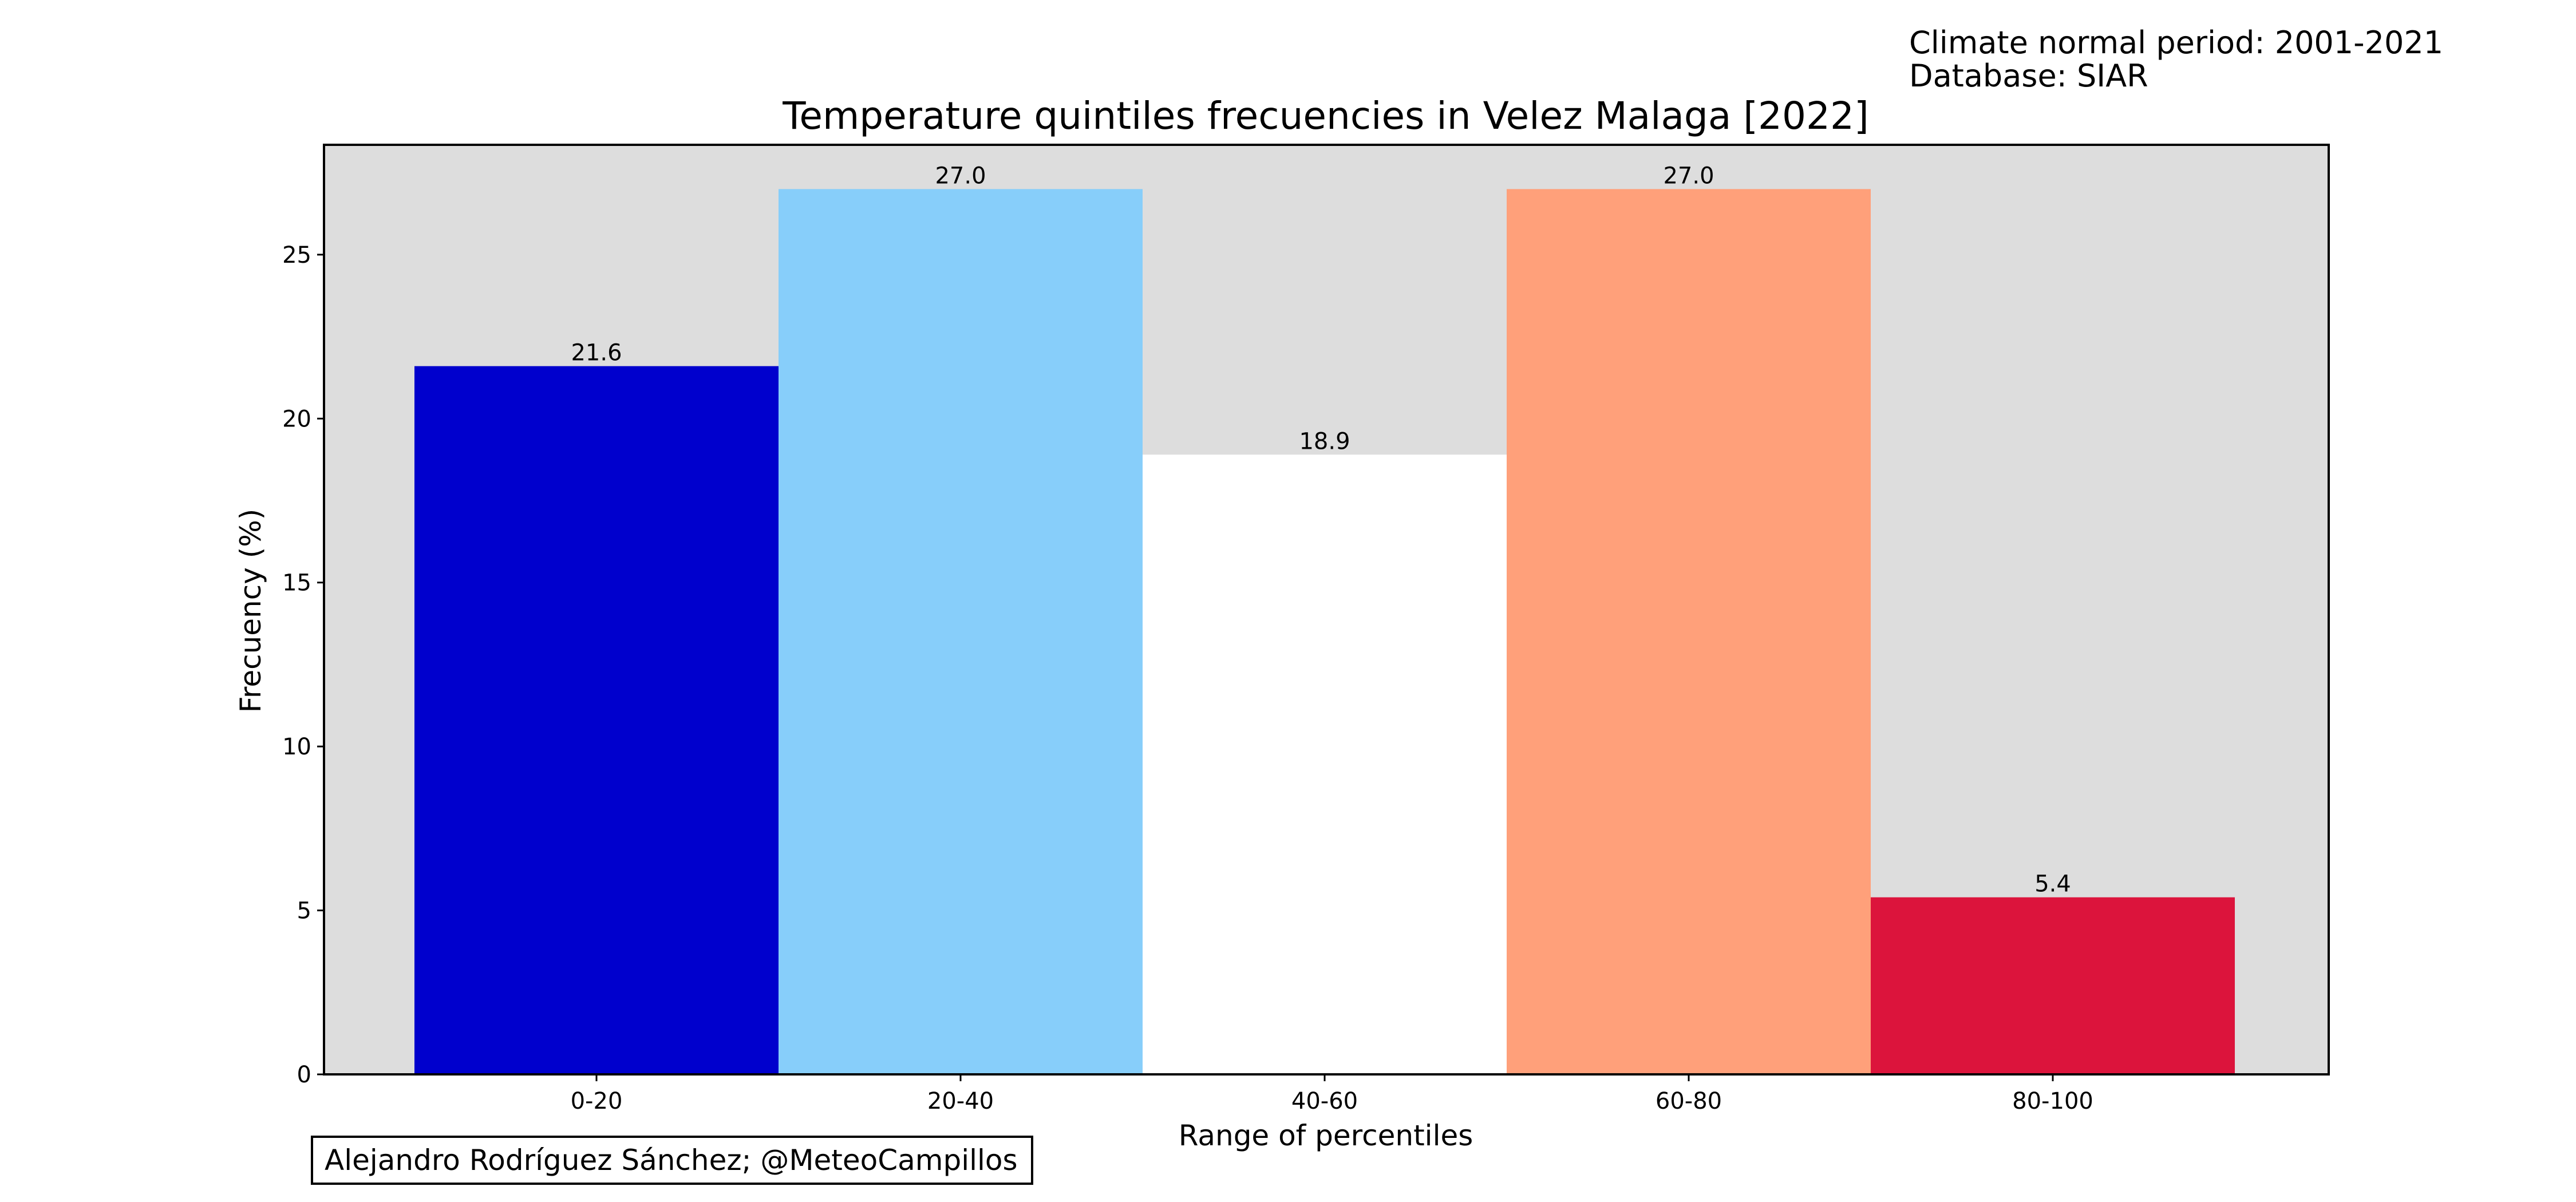 This screenshot has width=2576, height=1202. What do you see at coordinates (960, 176) in the screenshot?
I see `value-label-20-40: 27.0` at bounding box center [960, 176].